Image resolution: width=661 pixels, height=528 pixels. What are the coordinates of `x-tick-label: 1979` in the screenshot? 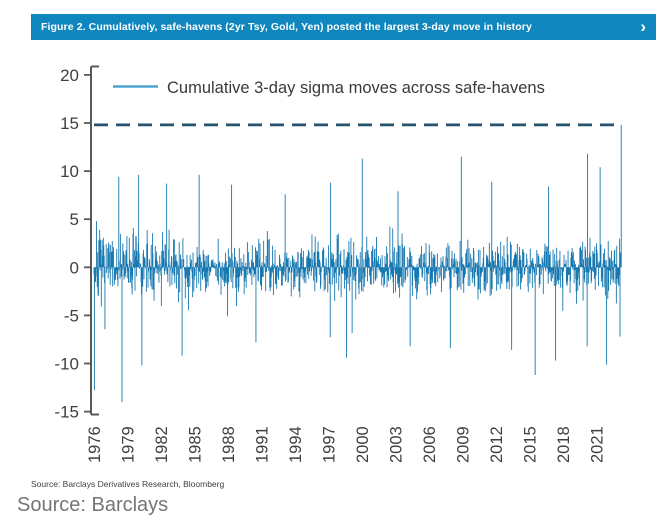 It's located at (129, 444).